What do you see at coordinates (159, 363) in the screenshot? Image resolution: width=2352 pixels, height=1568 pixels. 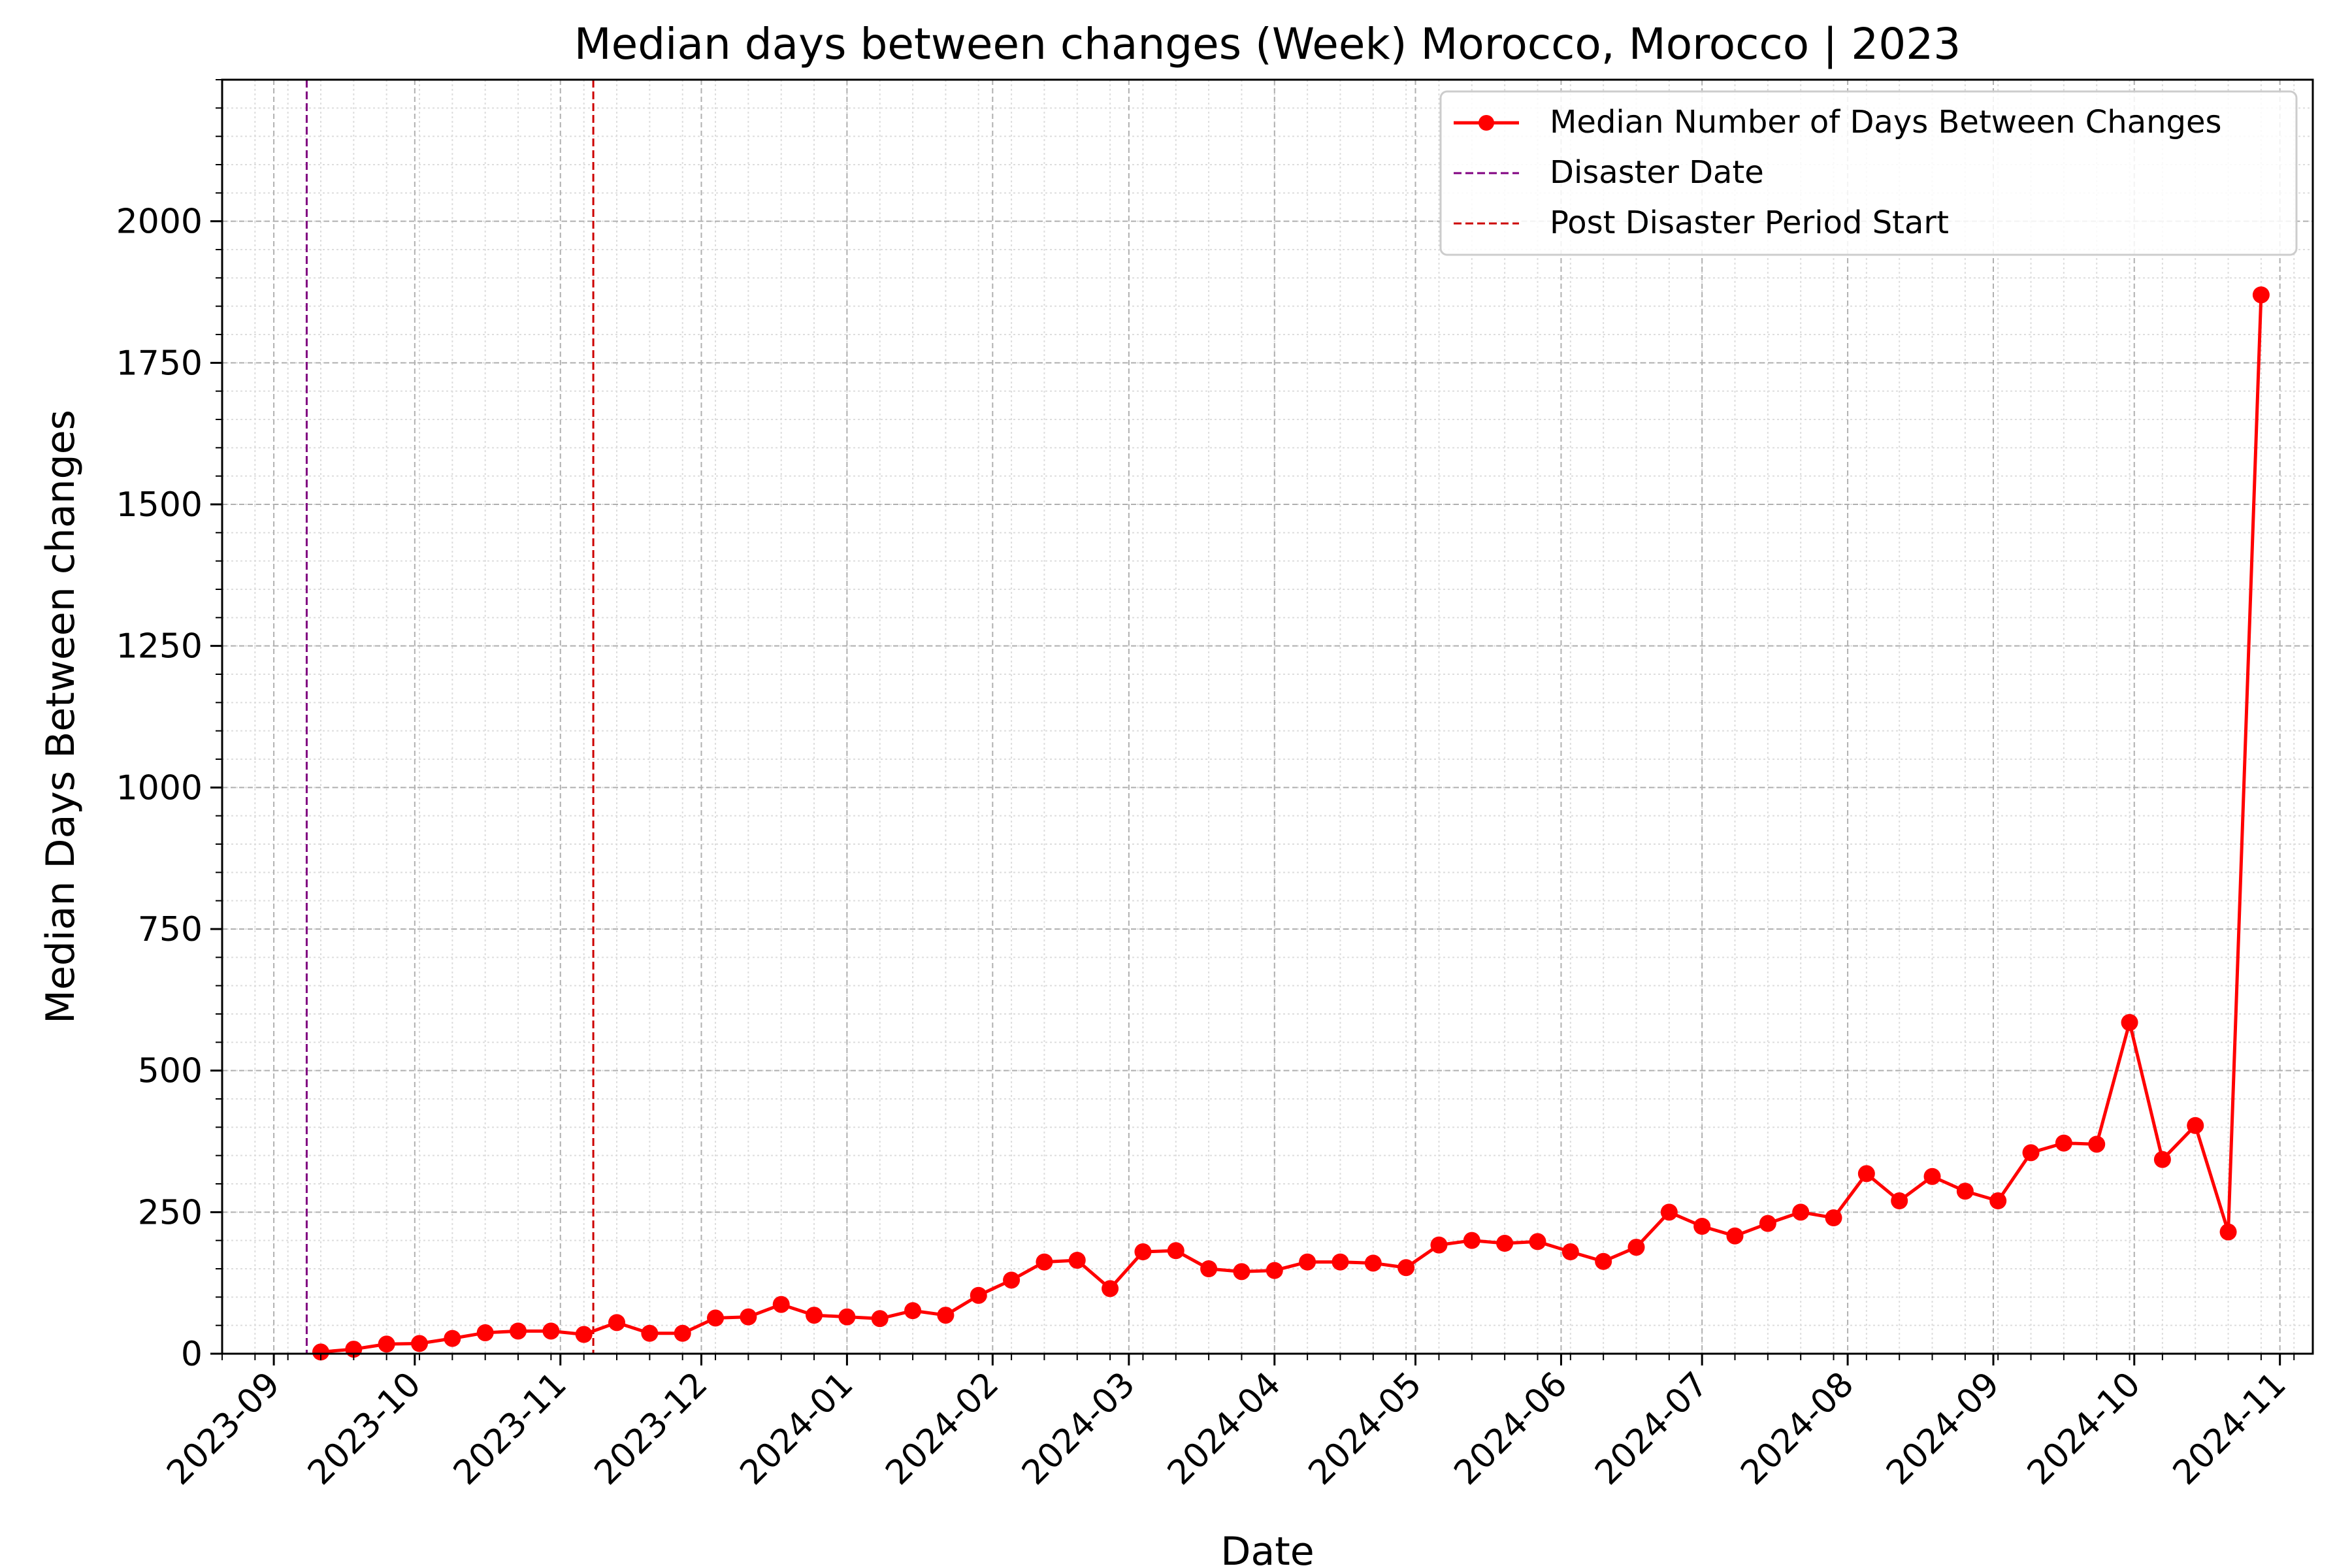 I see `y-tick-label: 1750` at bounding box center [159, 363].